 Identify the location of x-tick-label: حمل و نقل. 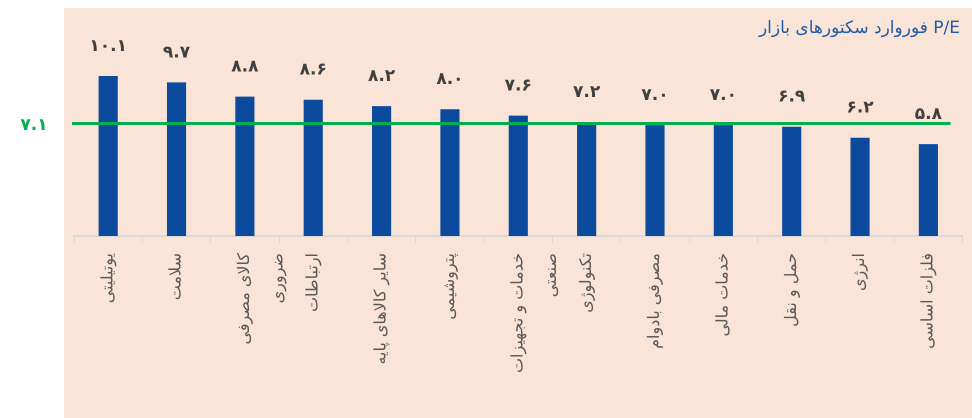
(790, 290).